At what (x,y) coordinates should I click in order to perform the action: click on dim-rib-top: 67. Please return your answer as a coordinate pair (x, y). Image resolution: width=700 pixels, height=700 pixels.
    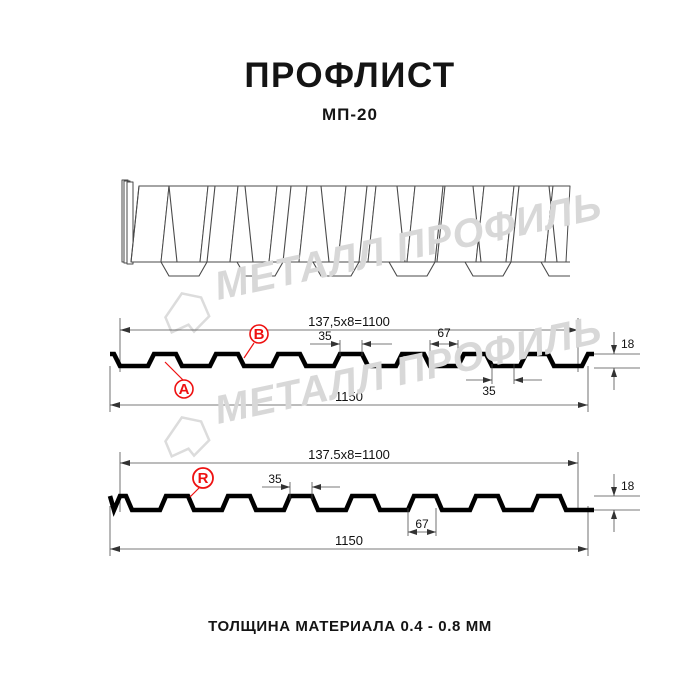
    Looking at the image, I should click on (444, 333).